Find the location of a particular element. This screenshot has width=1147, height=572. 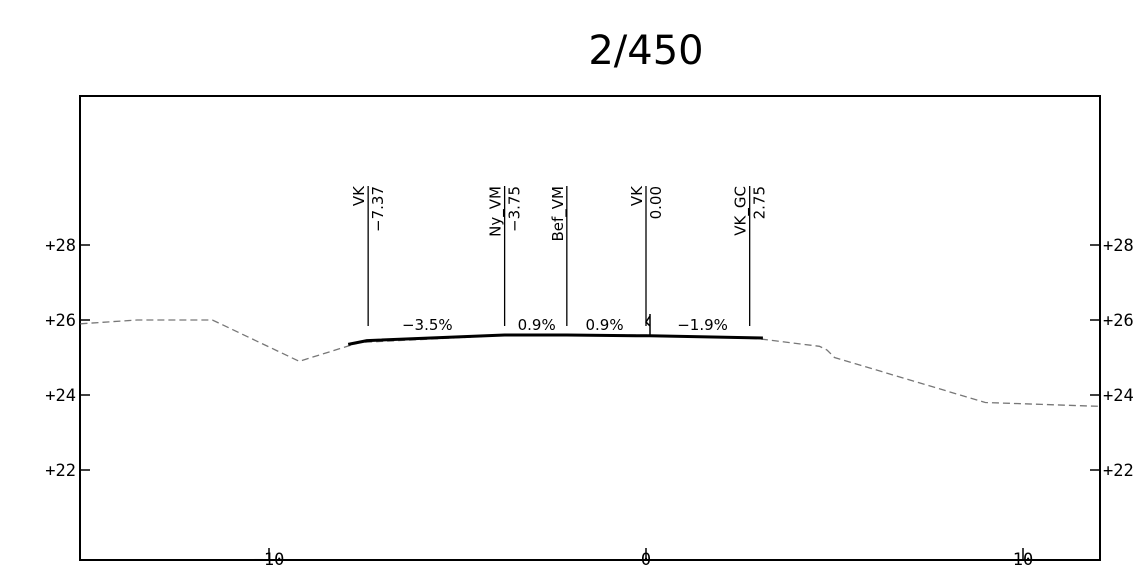

y-tick-label-left: +28 is located at coordinates (60, 246).